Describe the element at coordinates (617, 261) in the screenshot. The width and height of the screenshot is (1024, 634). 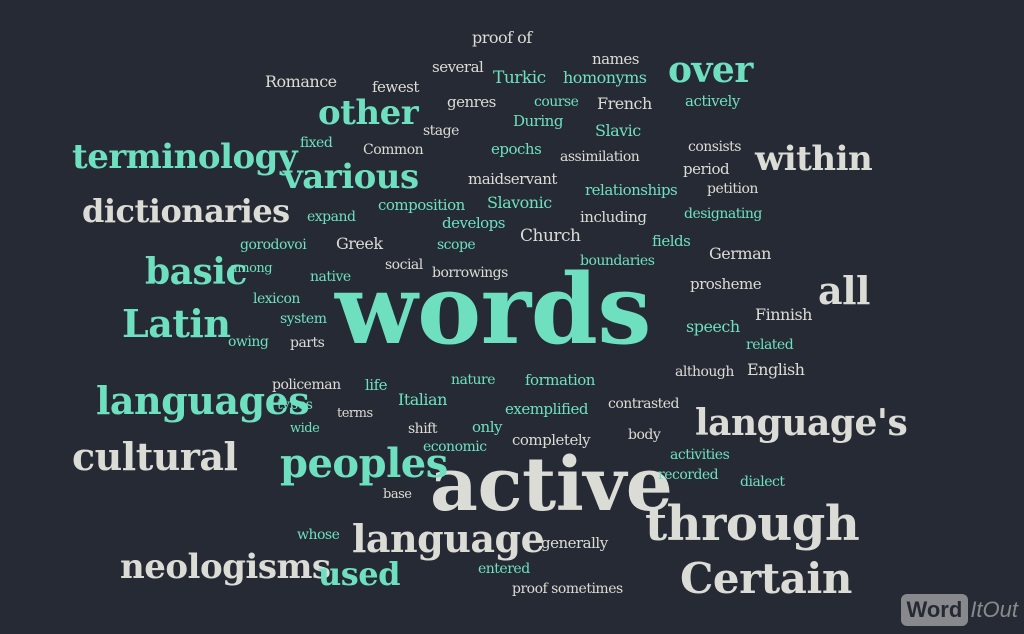
I see `cloud-word: boundaries` at that location.